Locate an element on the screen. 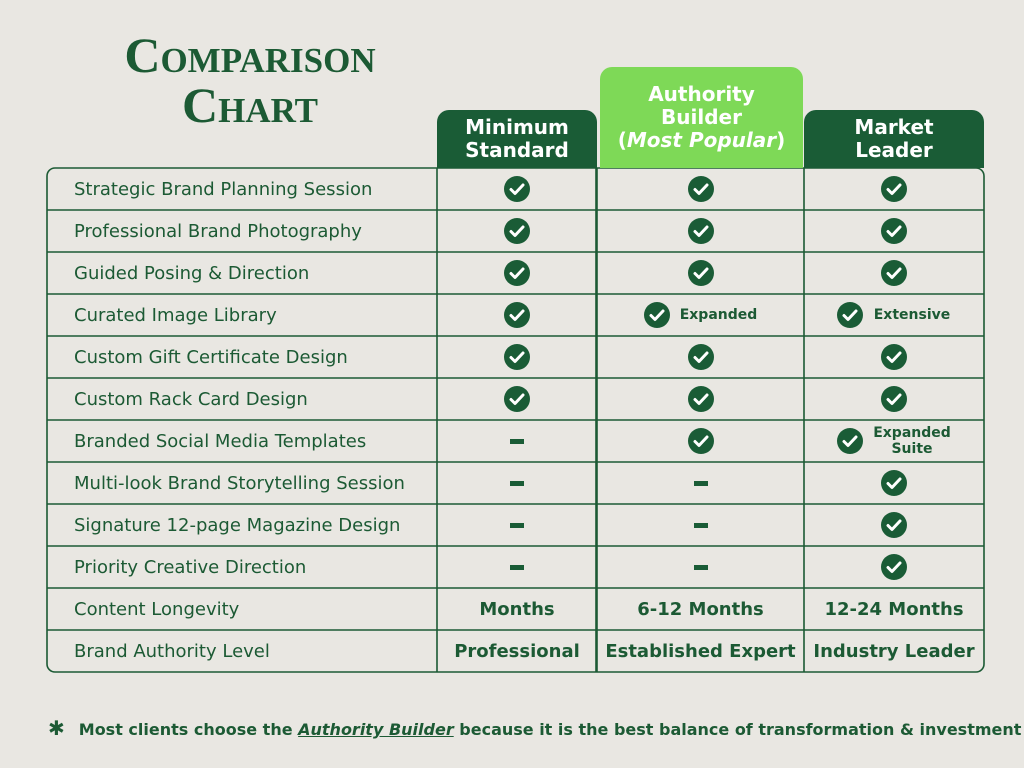  table-cell: Expanded Suite is located at coordinates (894, 441).